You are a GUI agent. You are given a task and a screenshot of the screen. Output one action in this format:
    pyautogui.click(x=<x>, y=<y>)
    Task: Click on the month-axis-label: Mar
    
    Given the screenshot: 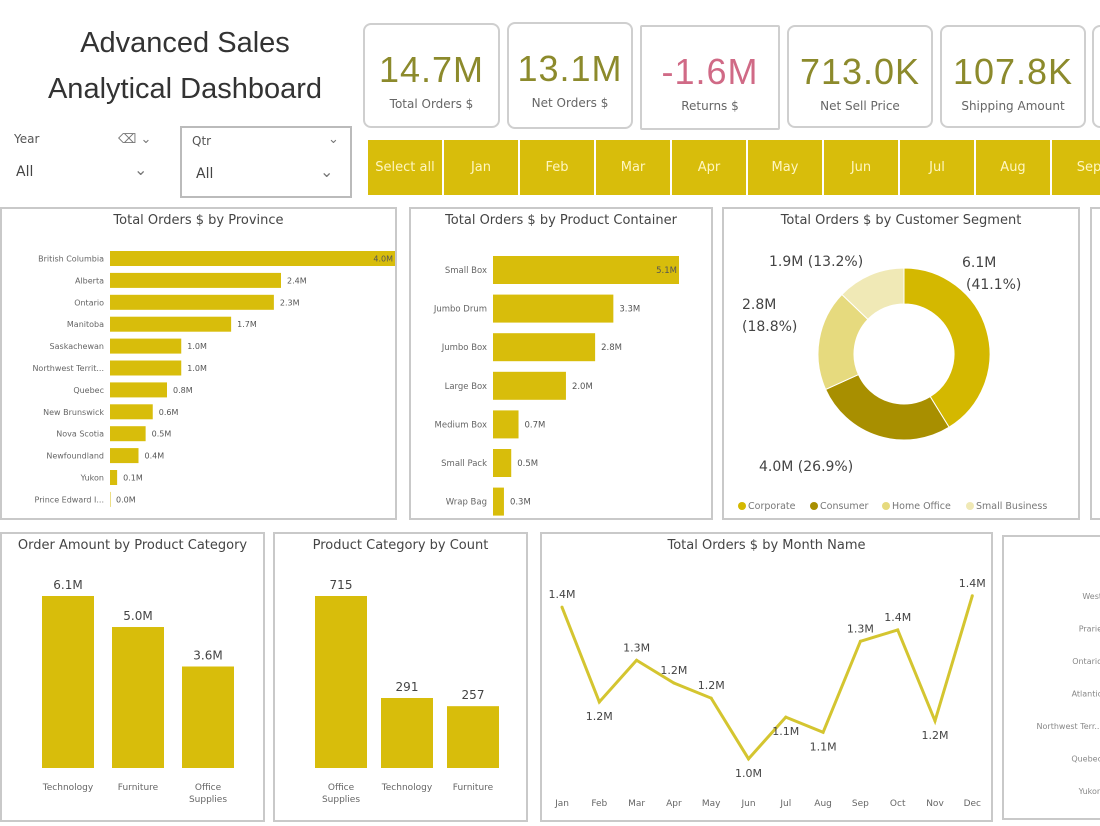 What is the action you would take?
    pyautogui.click(x=636, y=804)
    